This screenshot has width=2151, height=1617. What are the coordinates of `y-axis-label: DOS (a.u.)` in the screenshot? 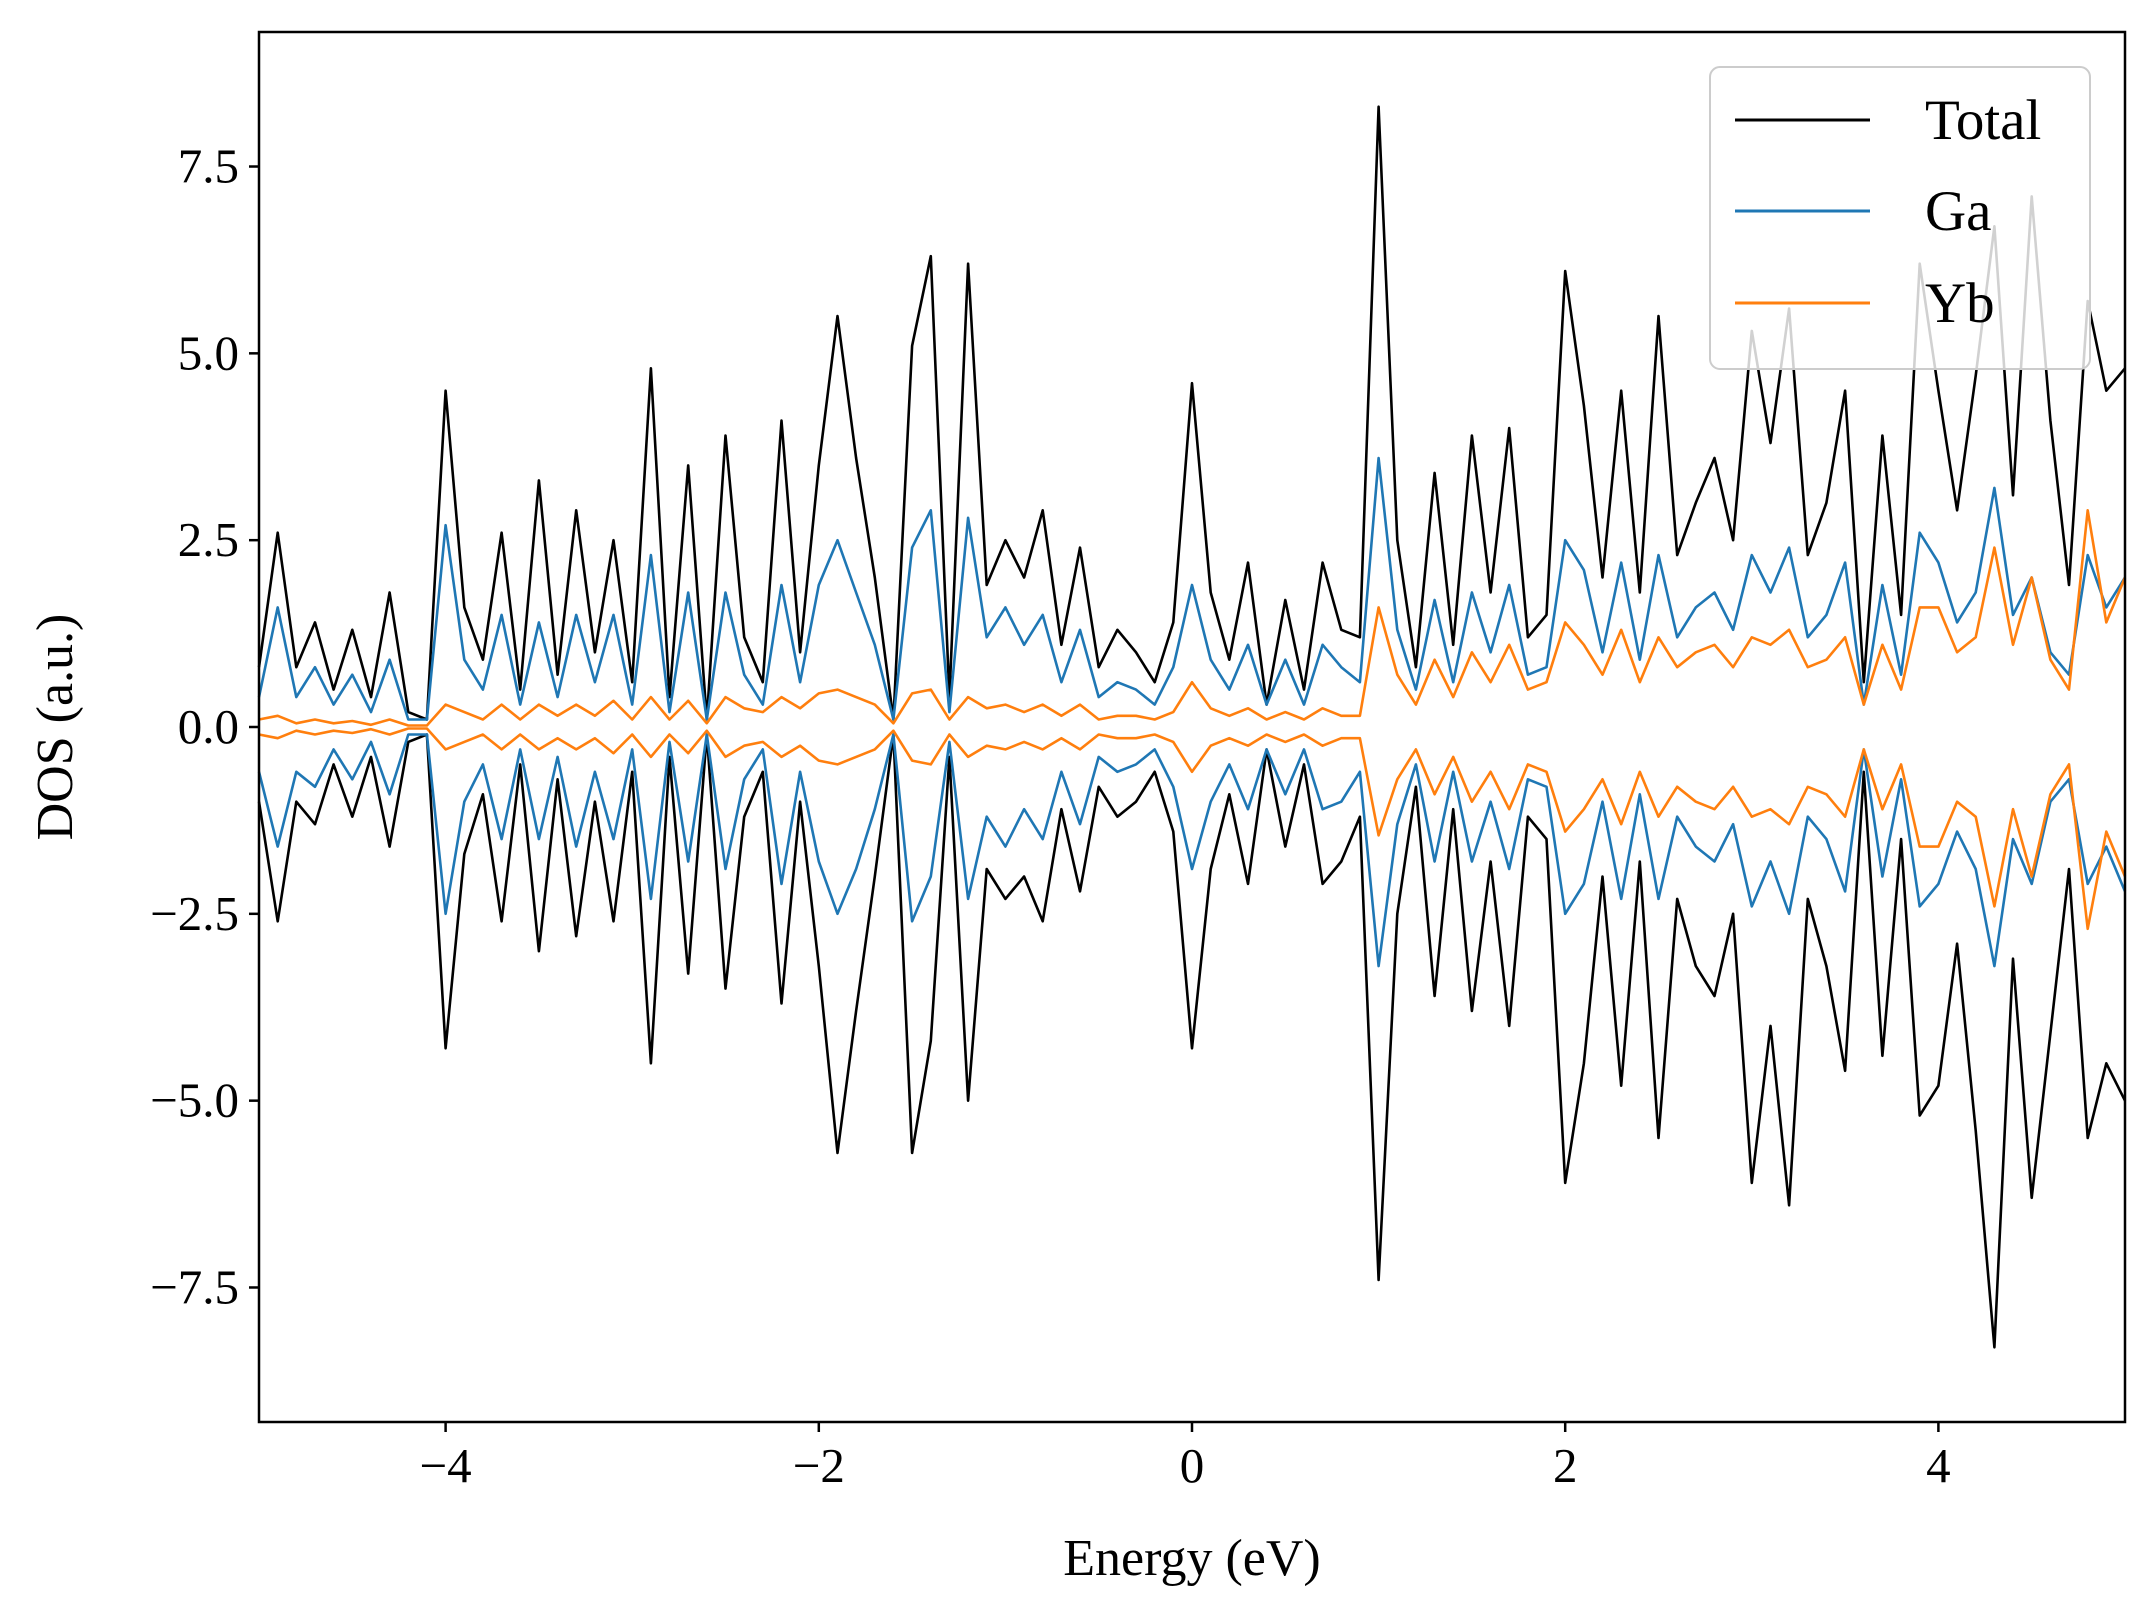 It's located at (55, 727).